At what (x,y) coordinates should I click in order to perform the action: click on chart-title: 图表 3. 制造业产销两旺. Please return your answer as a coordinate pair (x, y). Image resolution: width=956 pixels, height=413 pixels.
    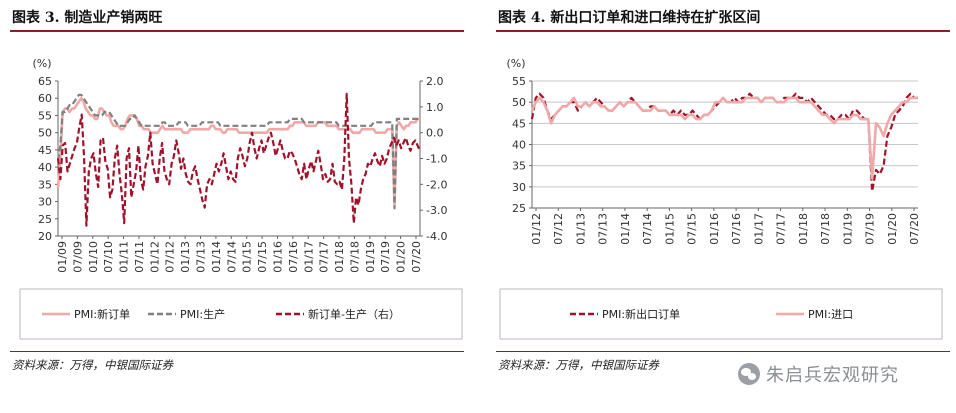
    Looking at the image, I should click on (87, 18).